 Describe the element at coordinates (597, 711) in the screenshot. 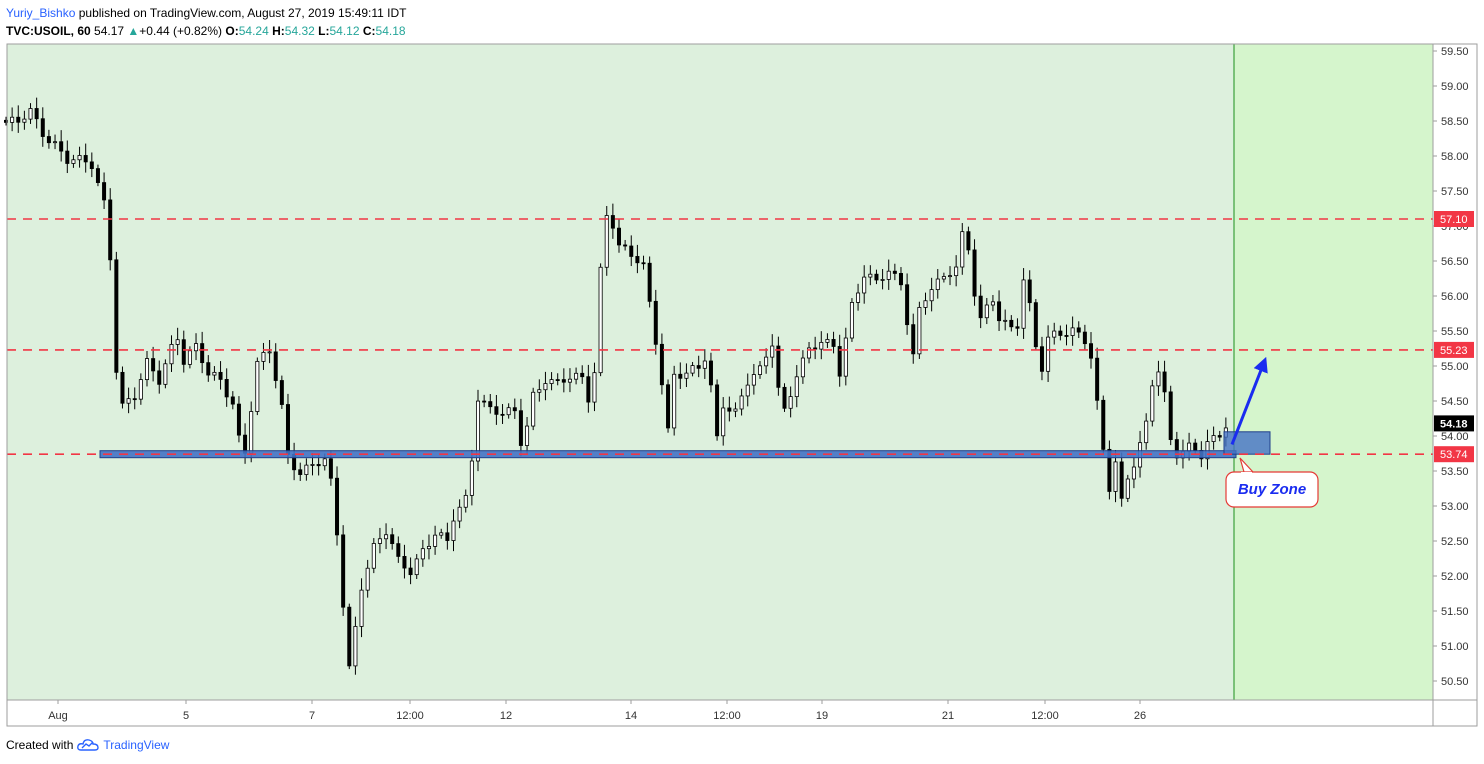

I see `time-axis: Aug 5 7 12:00 12 14 12:00 19 21 12:00 26` at that location.